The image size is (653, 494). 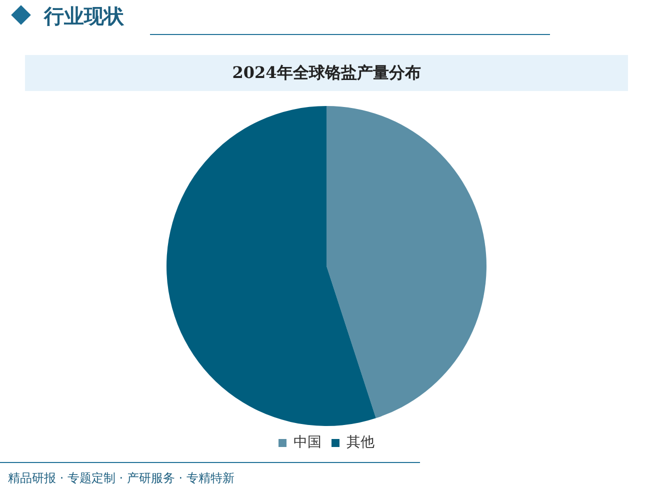 What do you see at coordinates (326, 73) in the screenshot?
I see `chart-title: 2024年全球铬盐产量分布` at bounding box center [326, 73].